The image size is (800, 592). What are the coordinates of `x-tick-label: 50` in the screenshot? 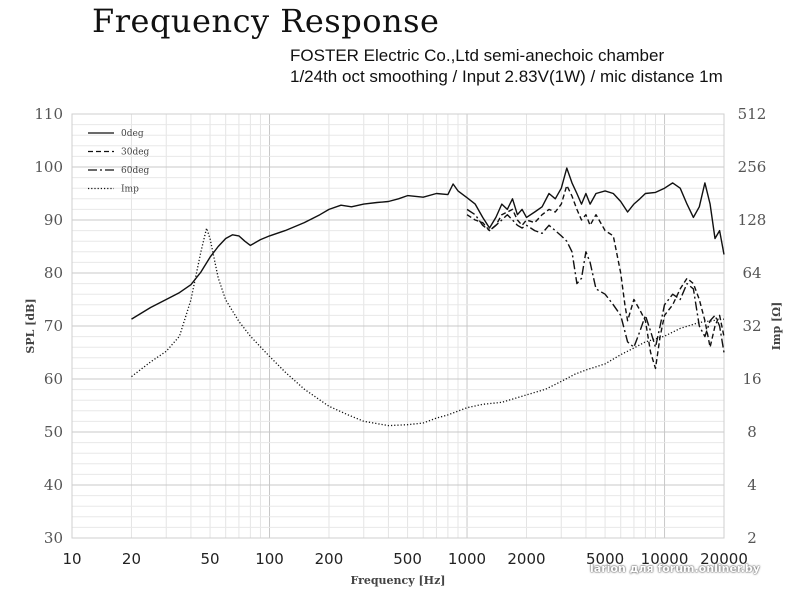 It's located at (210, 559).